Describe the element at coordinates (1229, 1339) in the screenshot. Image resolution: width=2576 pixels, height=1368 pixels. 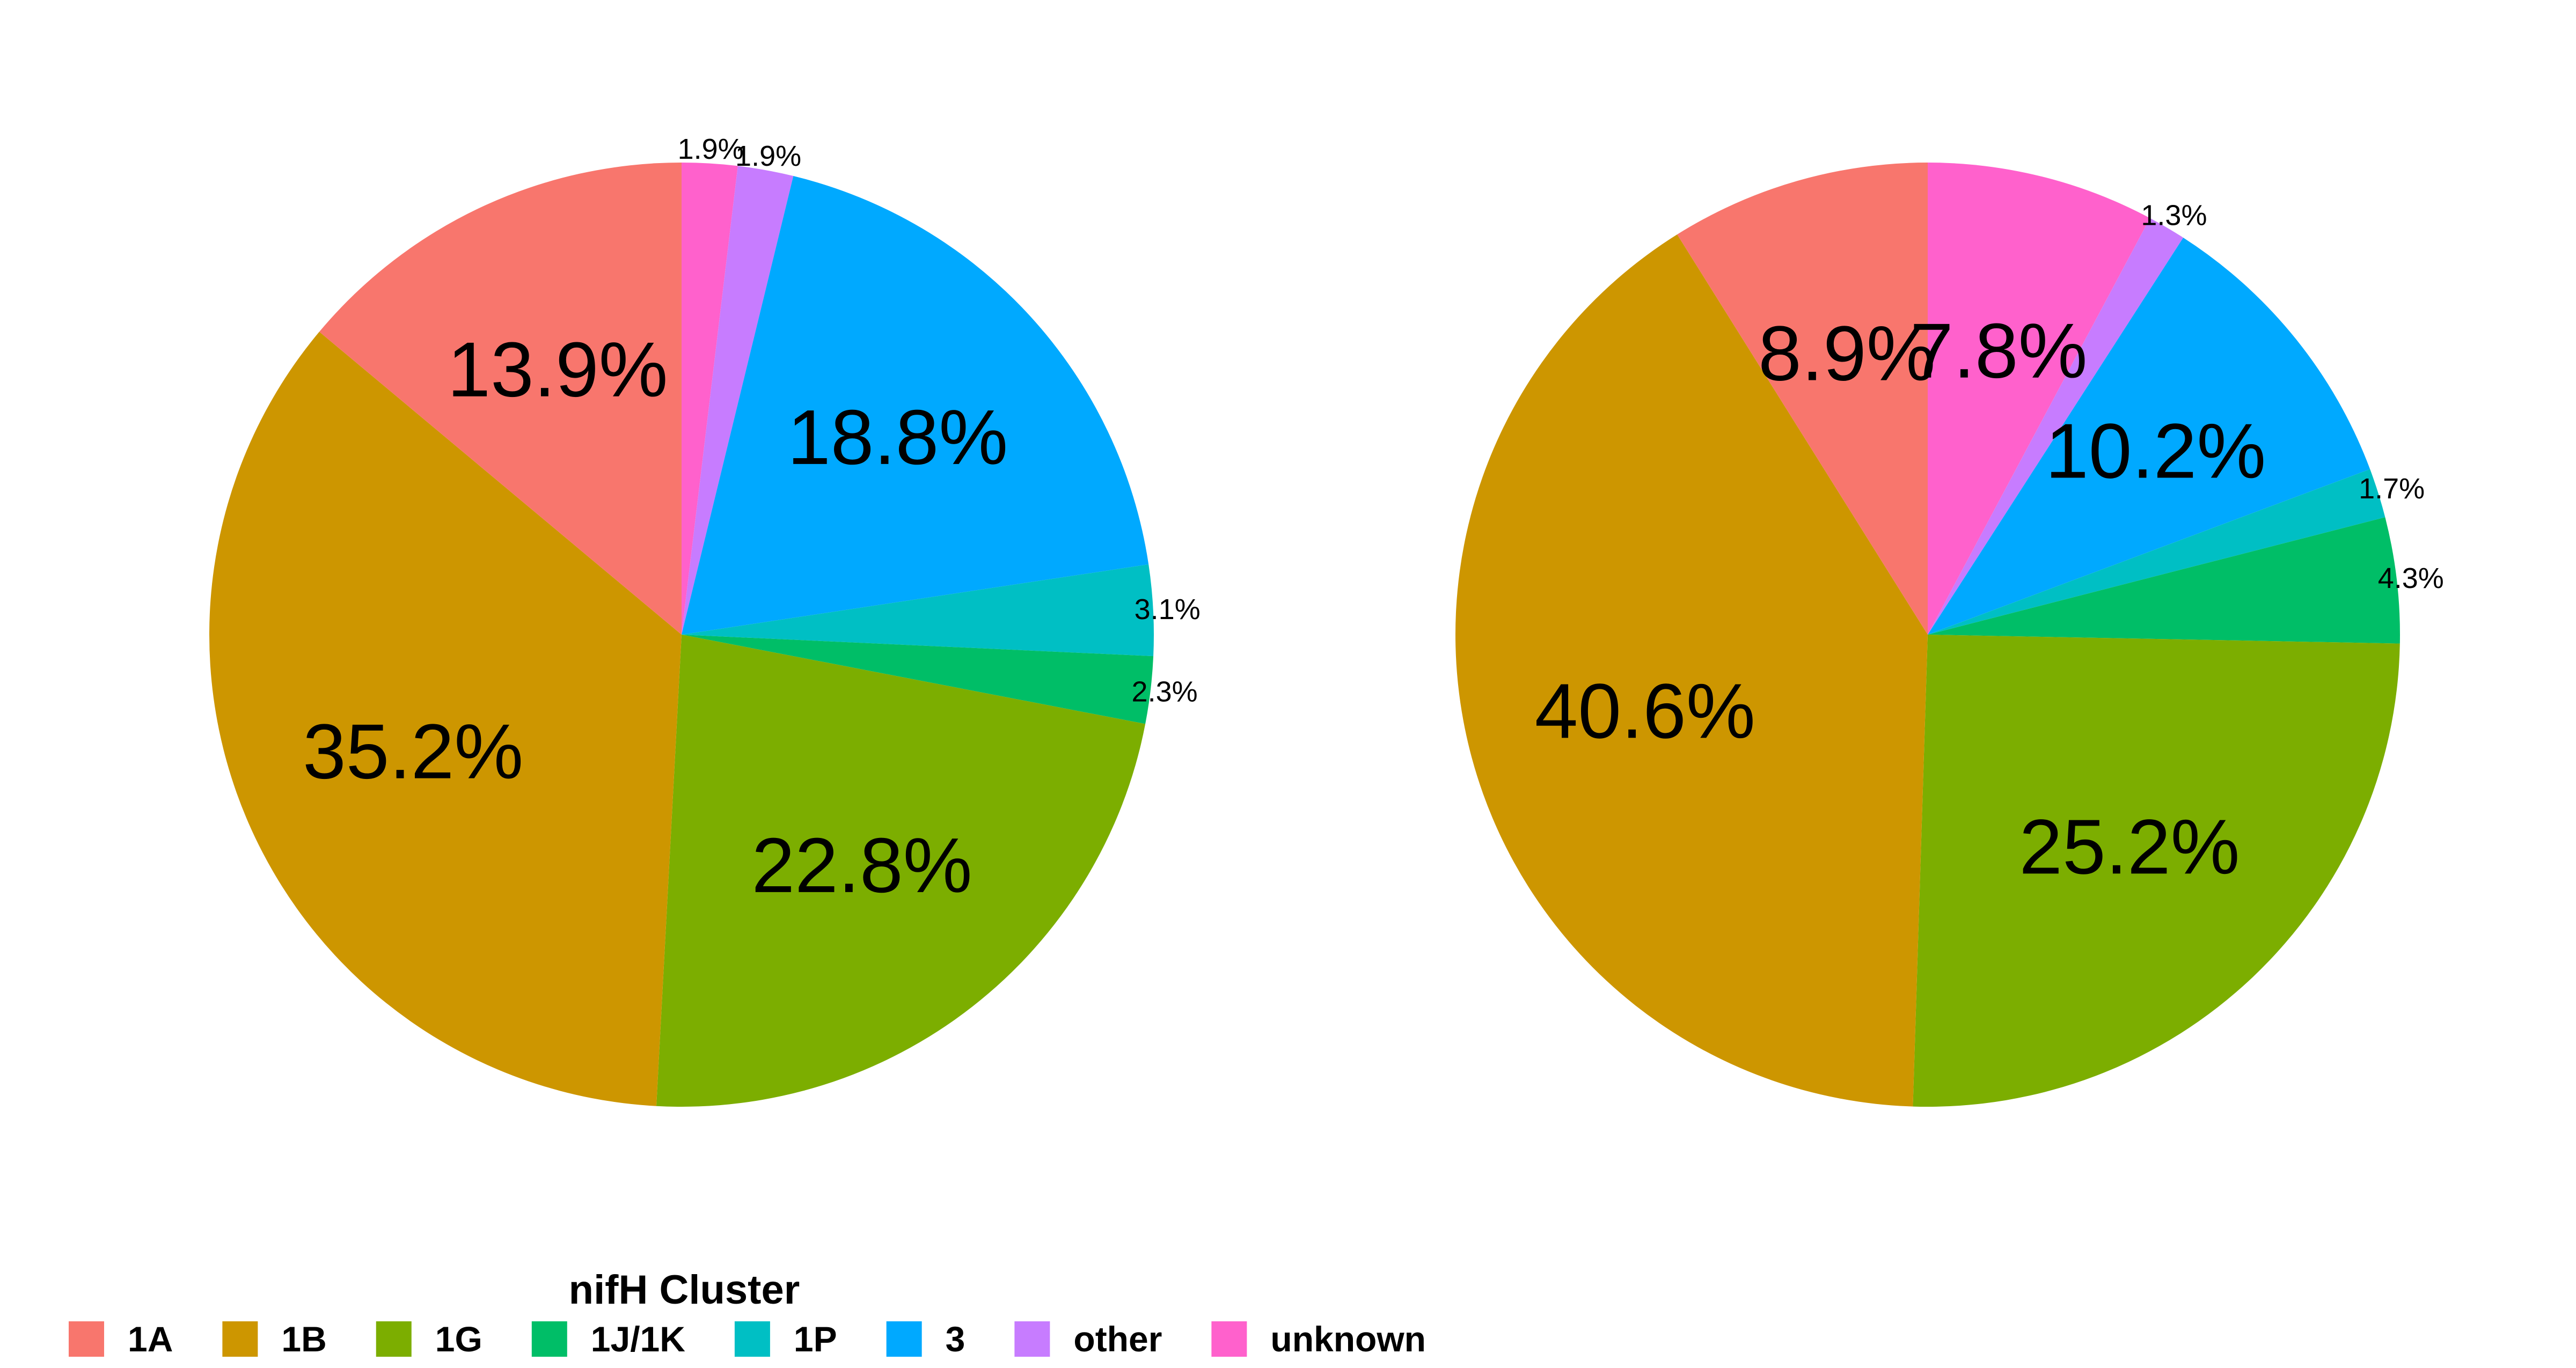
I see `legend-swatch-unknown` at that location.